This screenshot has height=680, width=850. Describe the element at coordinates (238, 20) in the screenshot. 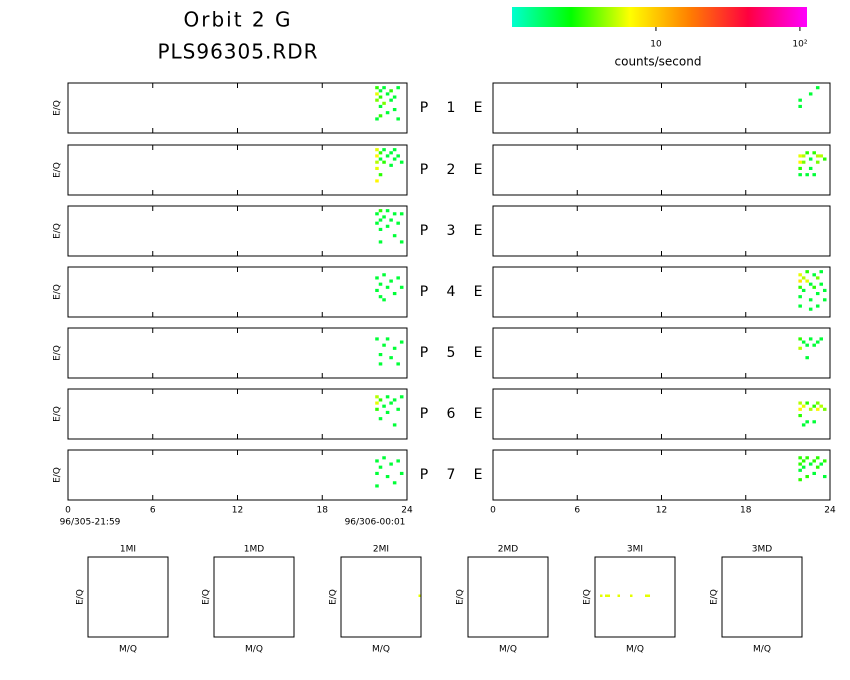

I see `title: Orbit 2 G` at that location.